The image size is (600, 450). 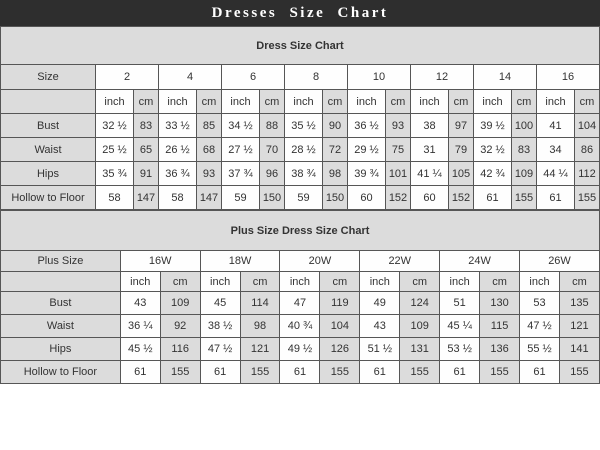 What do you see at coordinates (146, 125) in the screenshot?
I see `cm-value-cell: 83` at bounding box center [146, 125].